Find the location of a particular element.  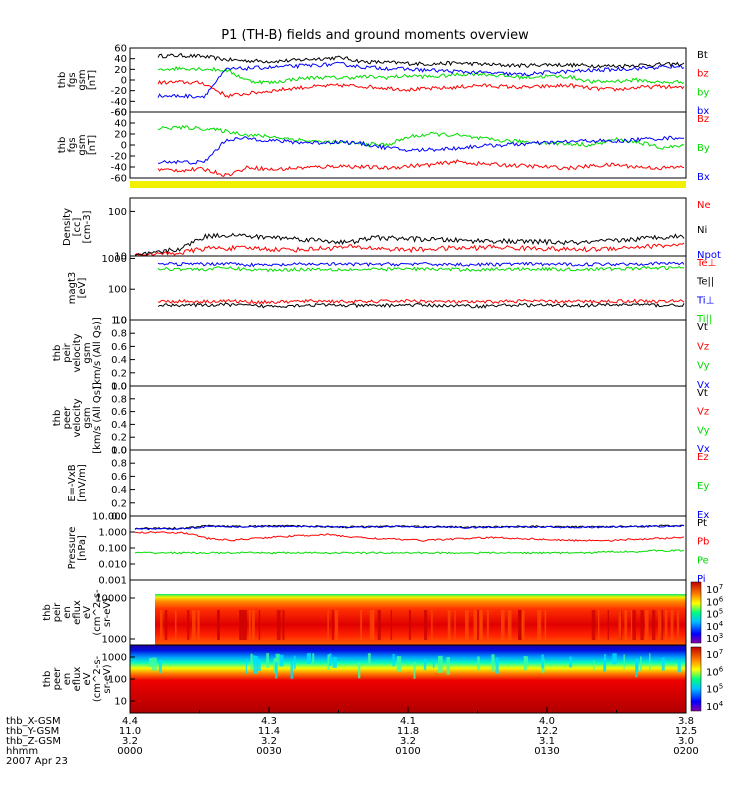

y-tick-label: 0.100 is located at coordinates (112, 549).